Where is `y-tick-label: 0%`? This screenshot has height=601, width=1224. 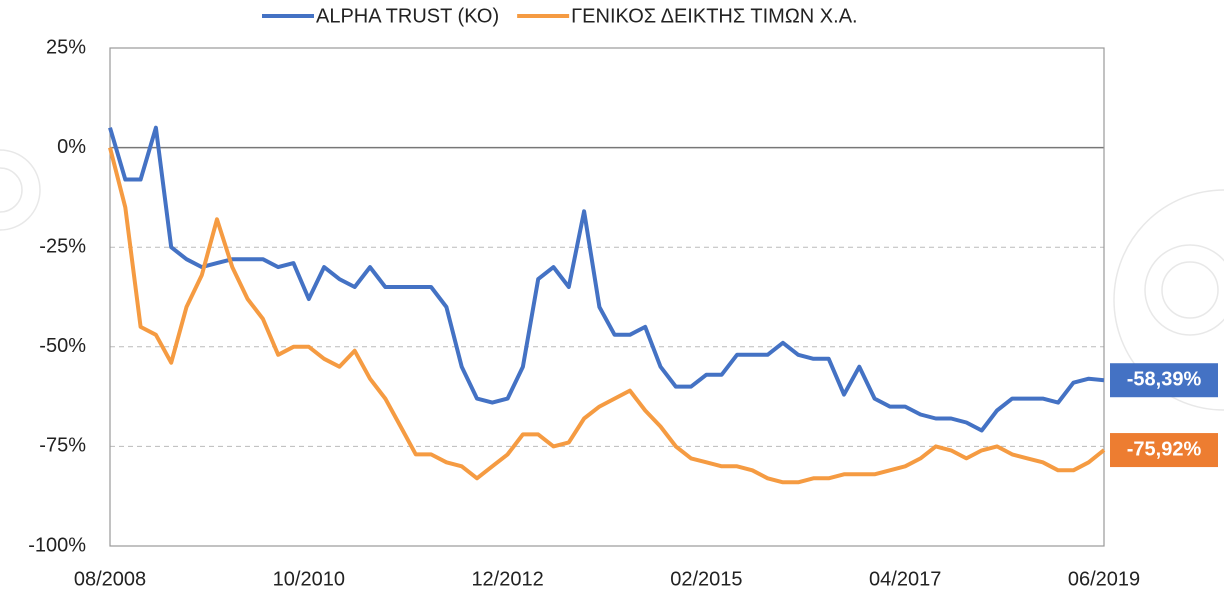
y-tick-label: 0% is located at coordinates (71, 147).